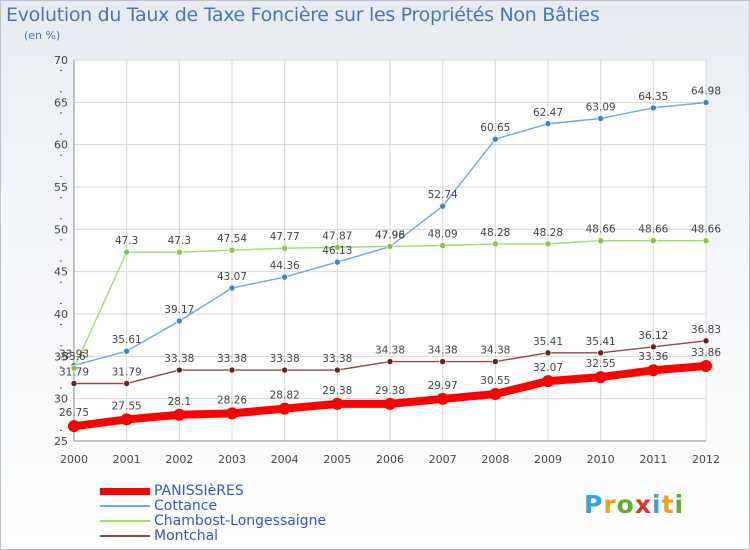 The image size is (750, 550). I want to click on data-label: 62.47, so click(548, 113).